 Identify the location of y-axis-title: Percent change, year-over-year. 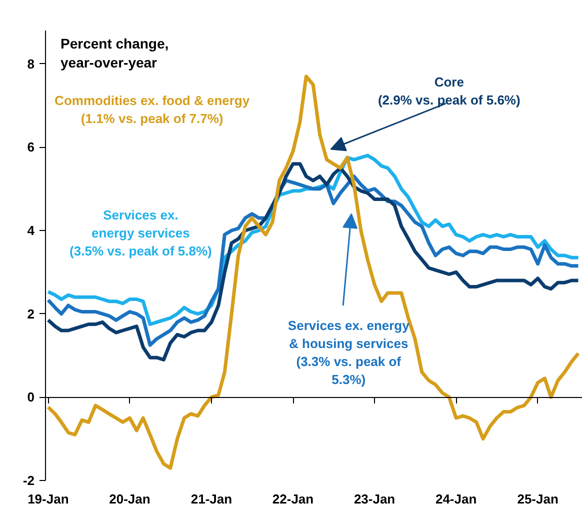
(114, 53).